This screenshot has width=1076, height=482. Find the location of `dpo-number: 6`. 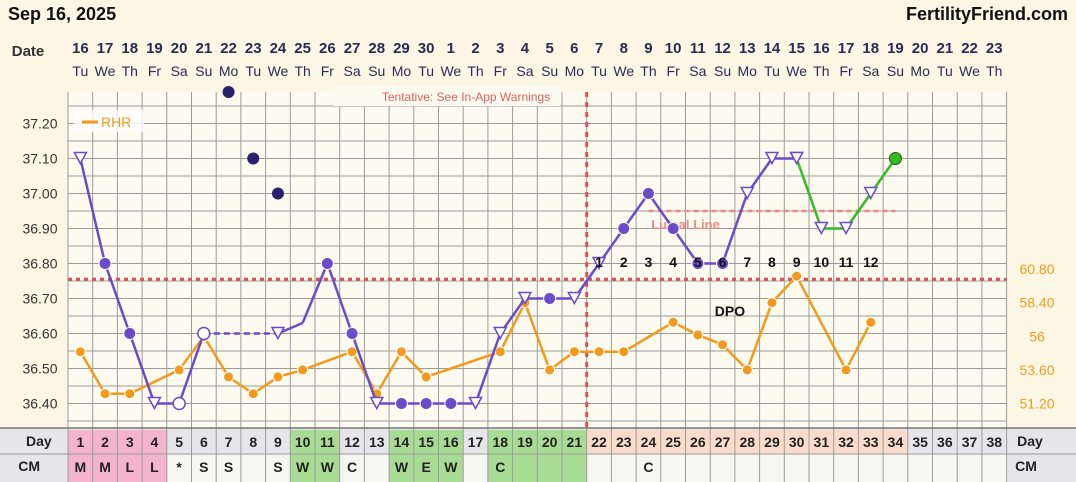

dpo-number: 6 is located at coordinates (723, 262).